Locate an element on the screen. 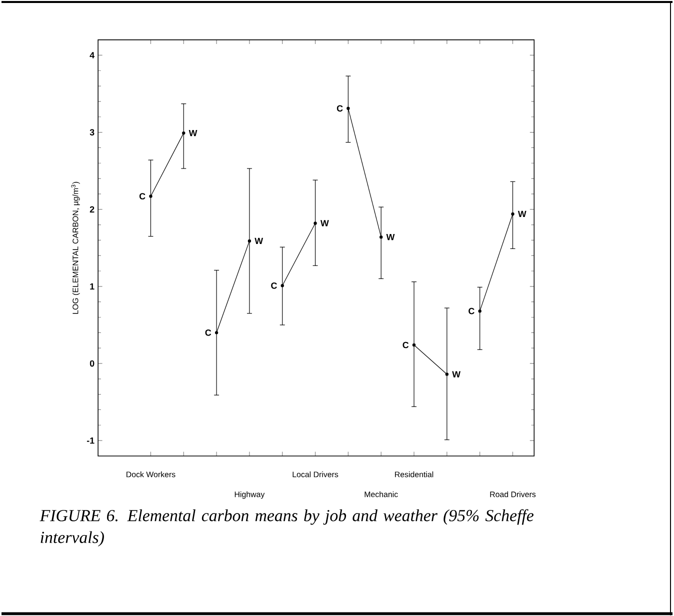 The height and width of the screenshot is (616, 674). y-tick-label: 0 is located at coordinates (92, 363).